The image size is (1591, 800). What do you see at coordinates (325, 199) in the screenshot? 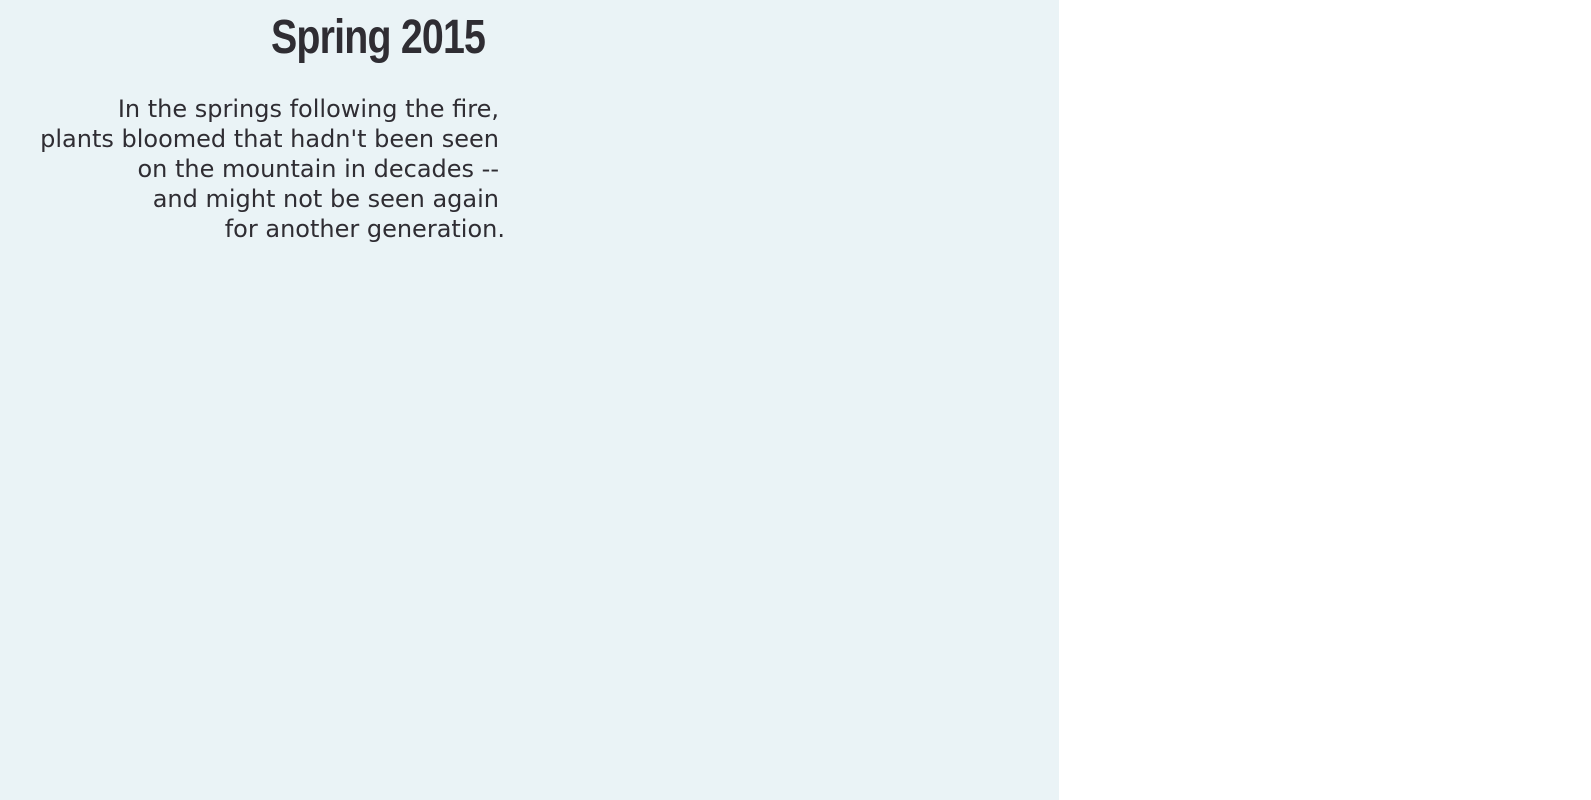
I see `body-line-4: and might not be seen again` at bounding box center [325, 199].